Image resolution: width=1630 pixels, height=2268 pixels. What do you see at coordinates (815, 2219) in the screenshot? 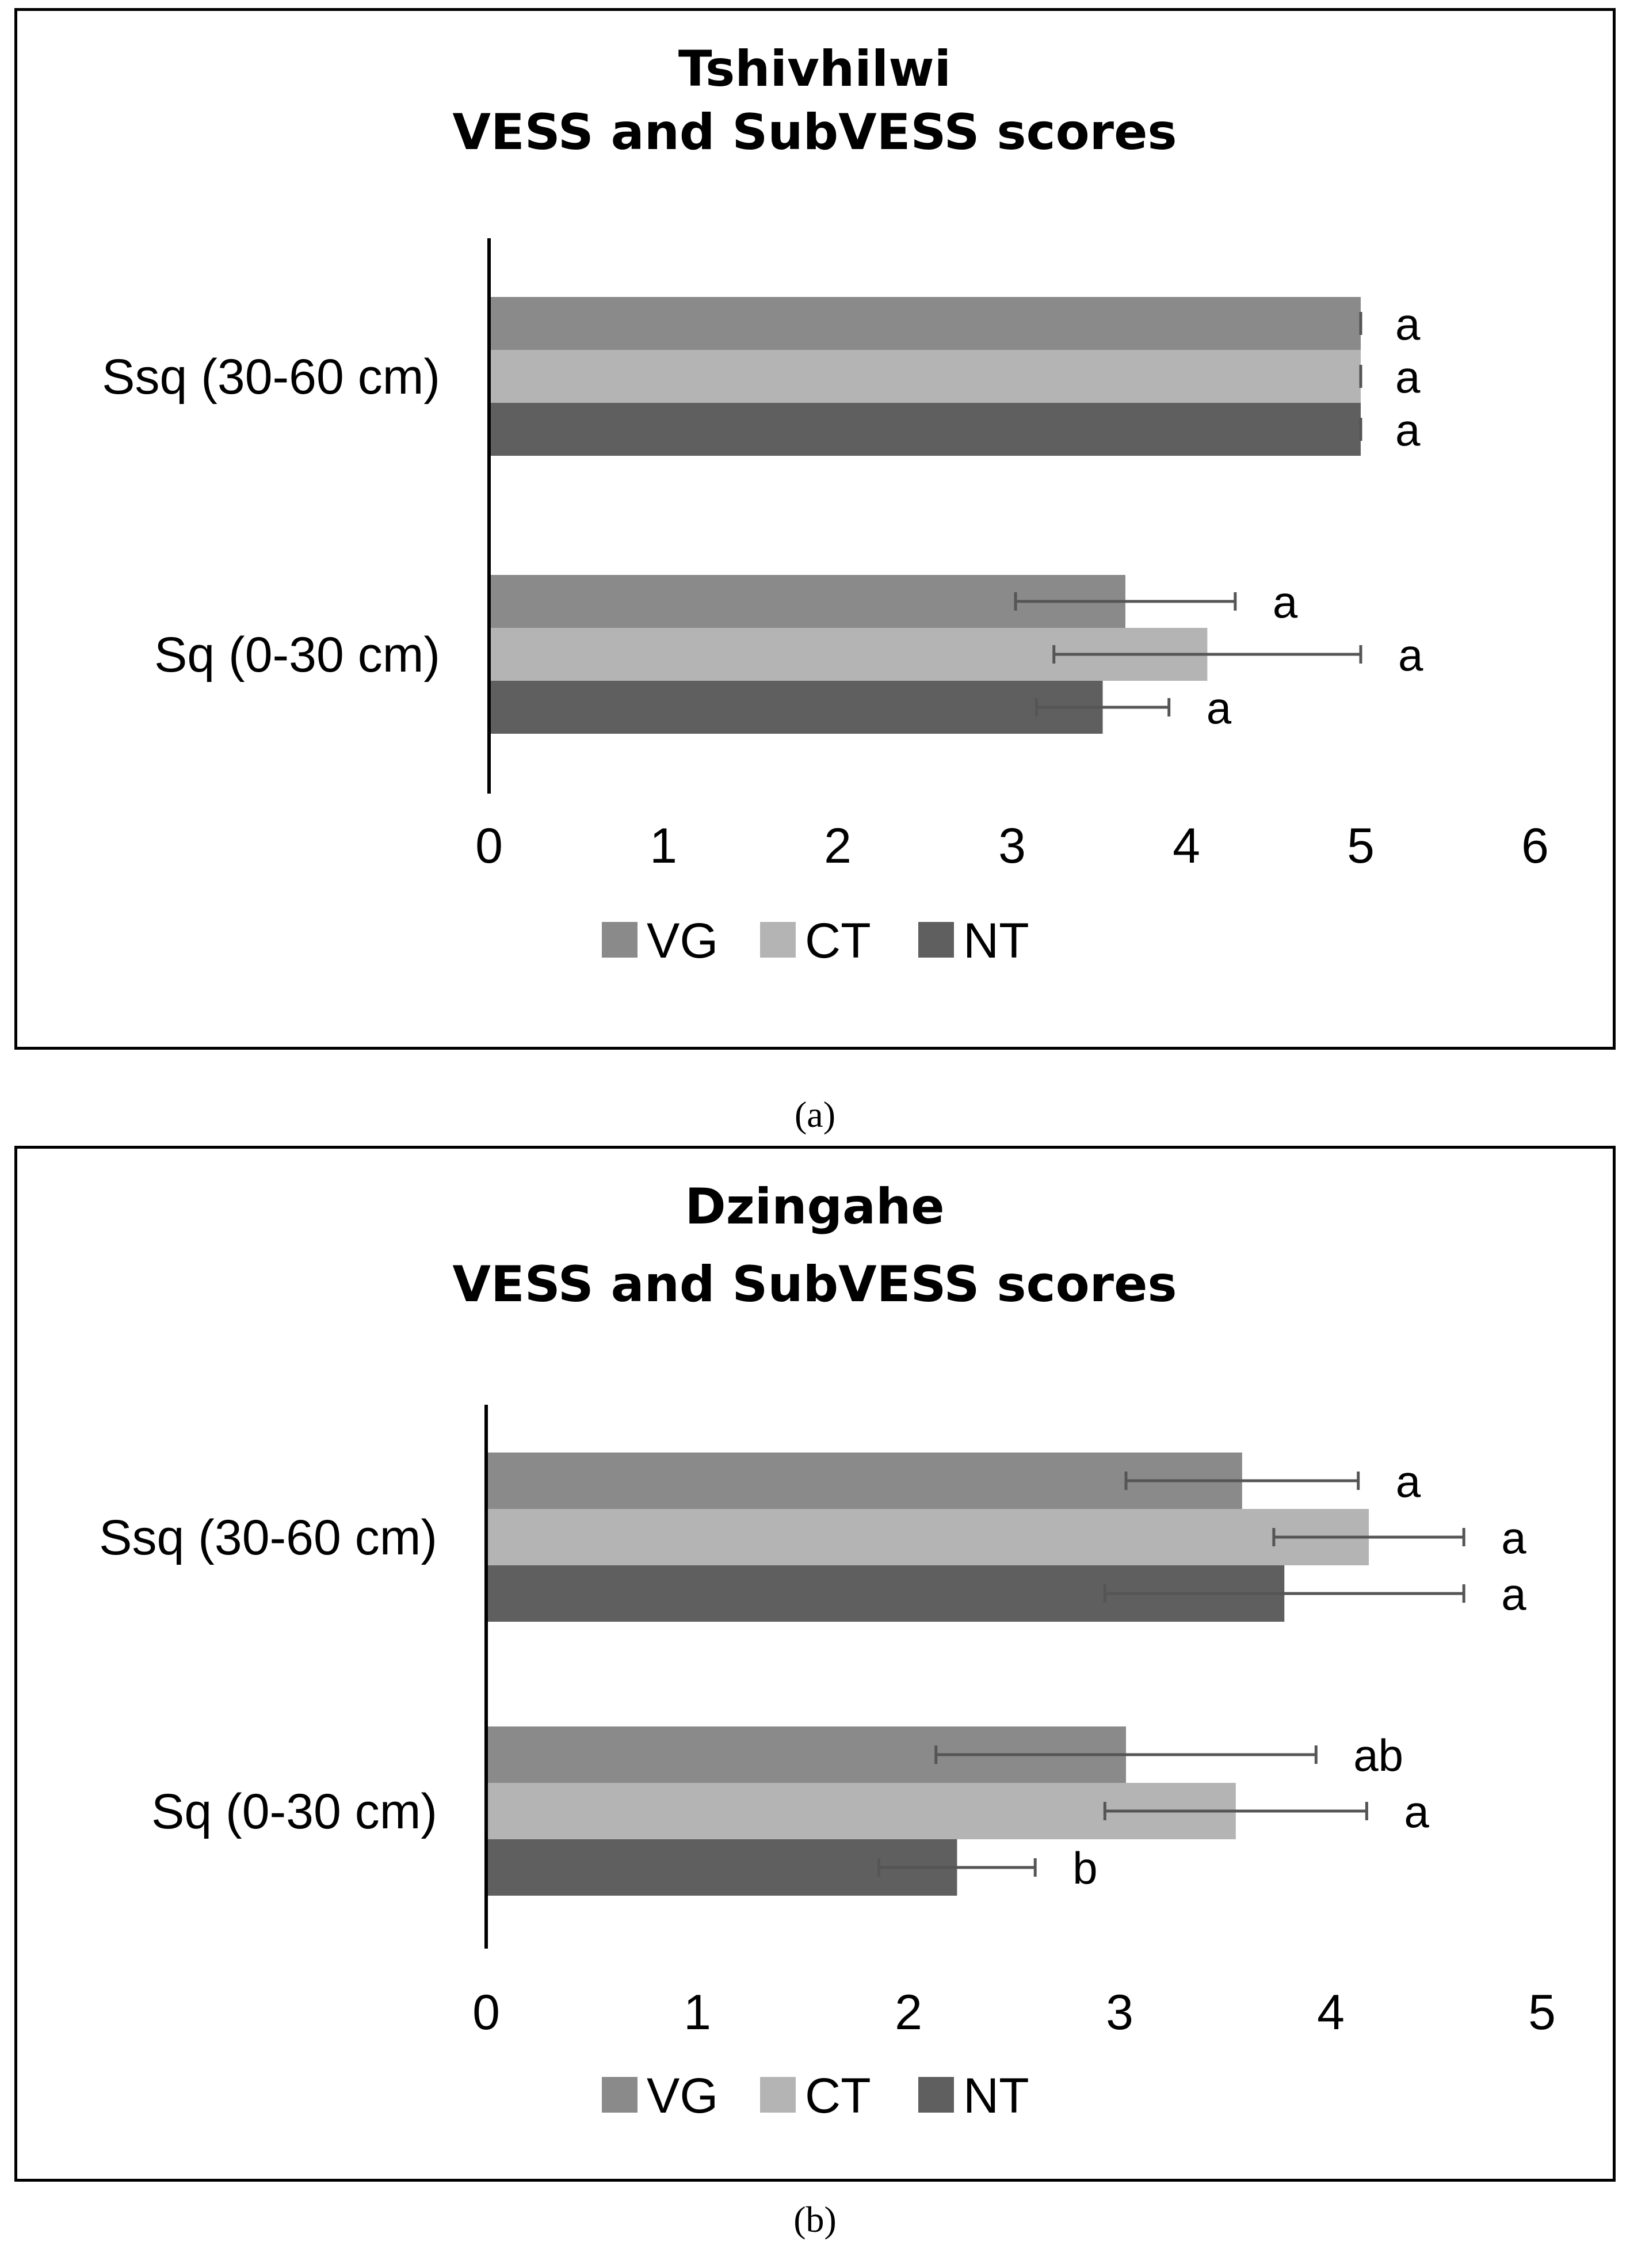
I see `caption-b: (b)` at bounding box center [815, 2219].